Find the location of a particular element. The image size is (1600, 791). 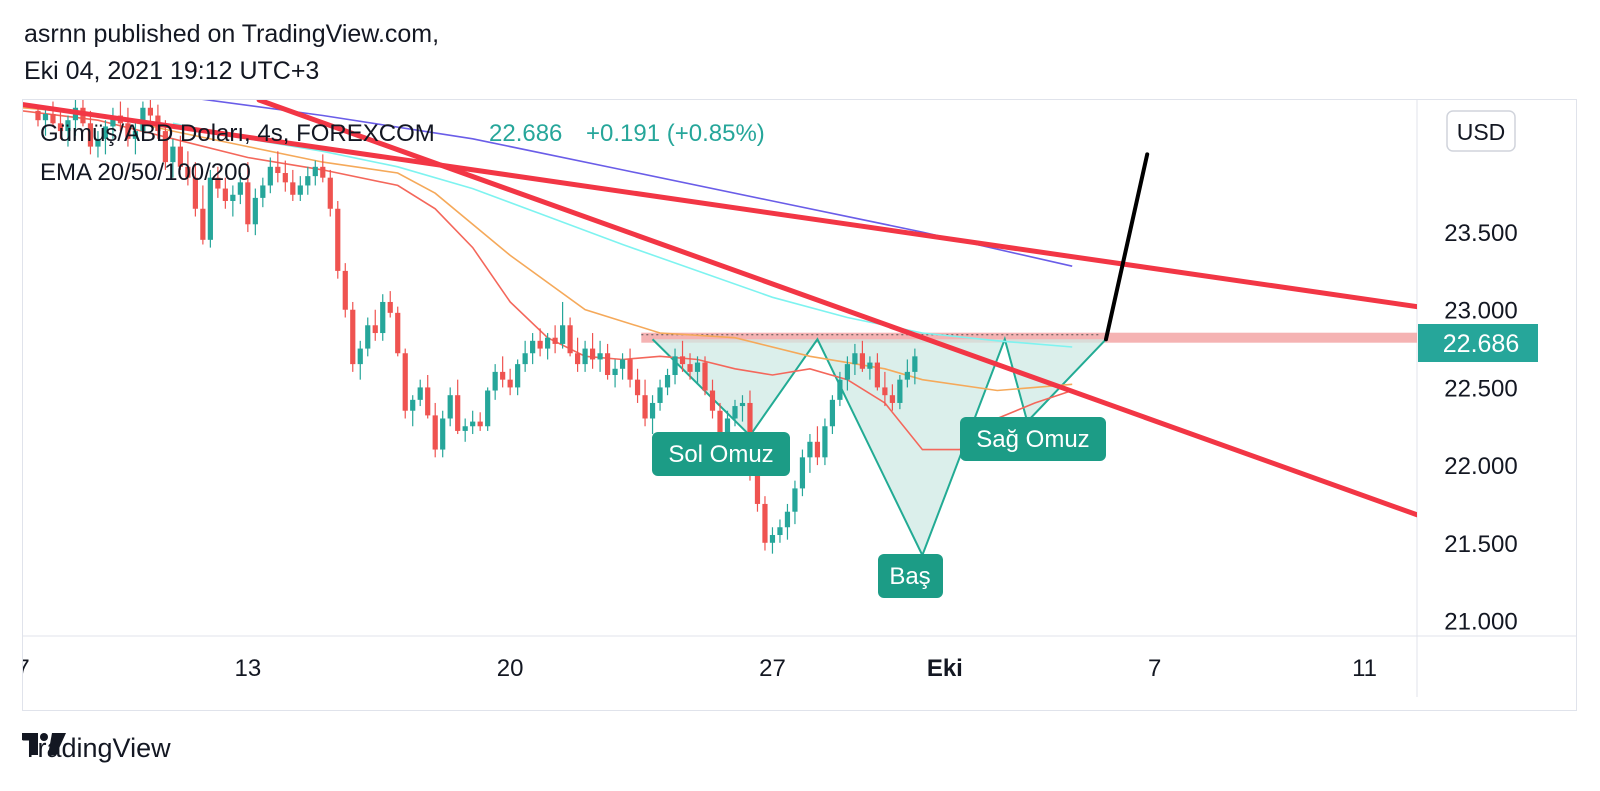

label-right-shoulder: Sağ Omuz is located at coordinates (1033, 439).